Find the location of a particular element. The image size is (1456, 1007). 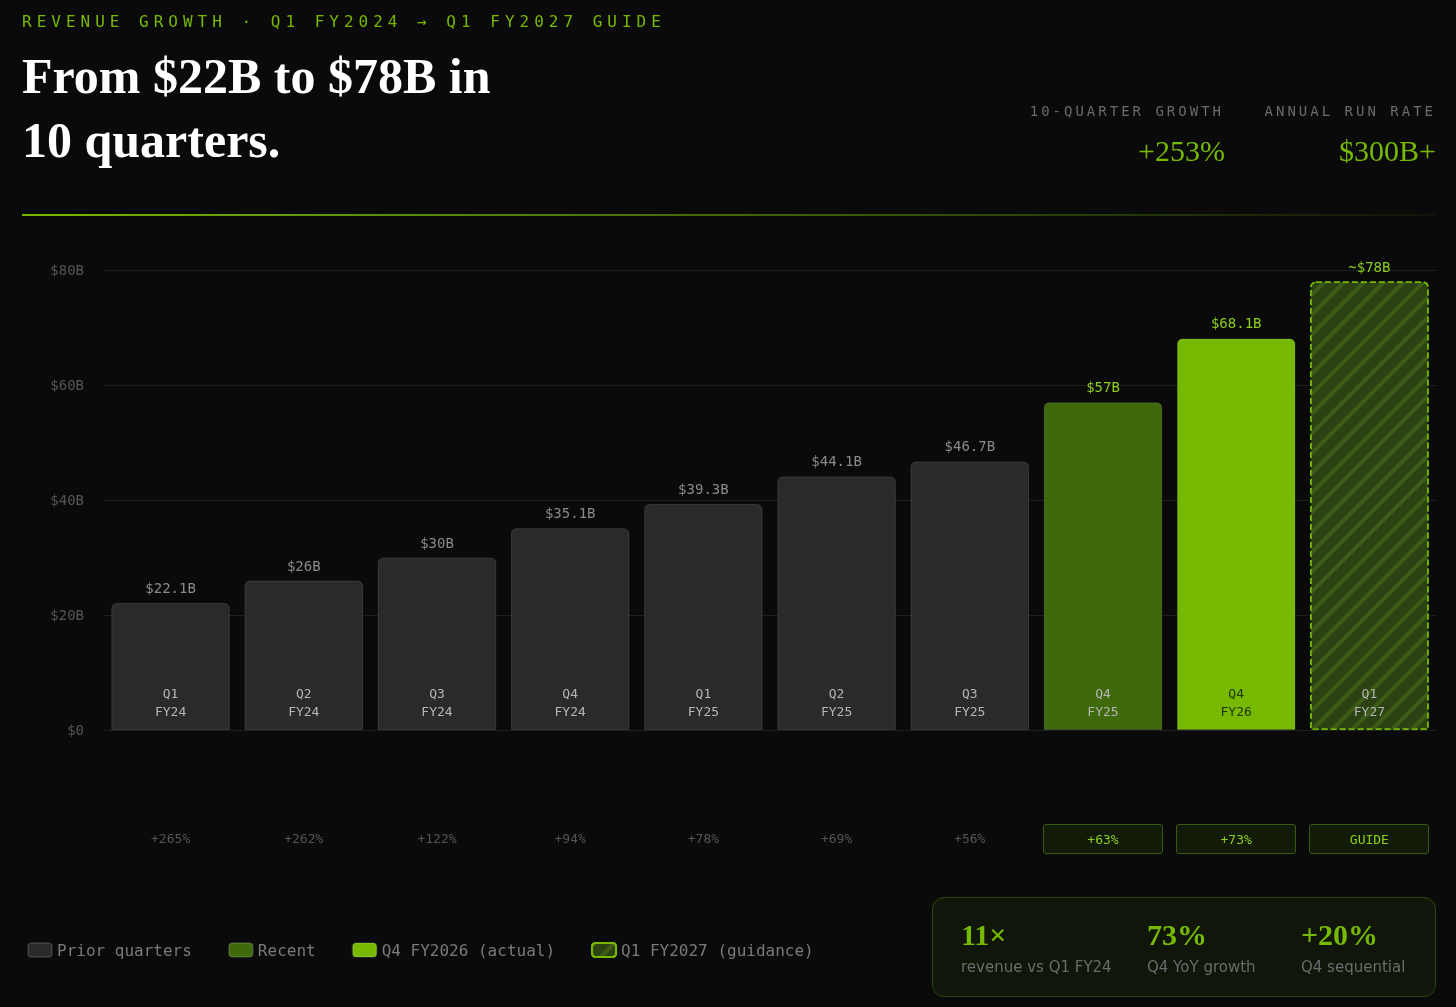

data-label: $44.1B is located at coordinates (836, 461).